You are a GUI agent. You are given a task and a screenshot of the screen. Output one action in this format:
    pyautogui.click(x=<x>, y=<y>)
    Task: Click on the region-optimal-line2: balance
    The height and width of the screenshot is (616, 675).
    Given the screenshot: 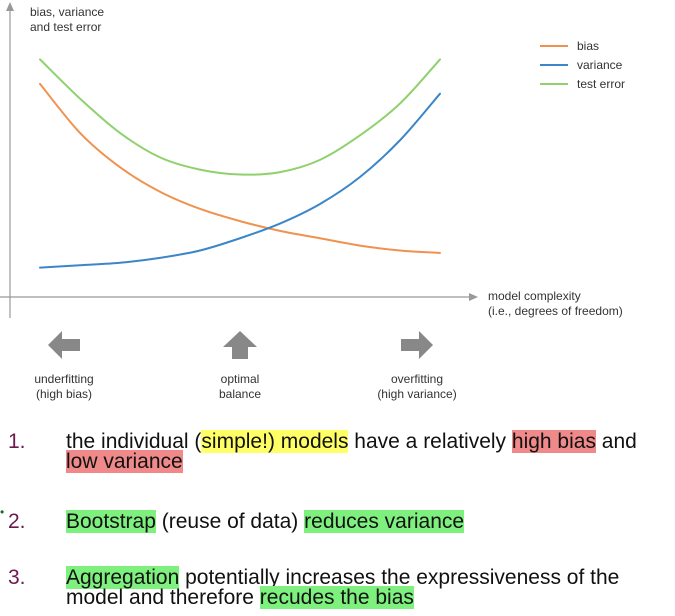 What is the action you would take?
    pyautogui.click(x=240, y=394)
    